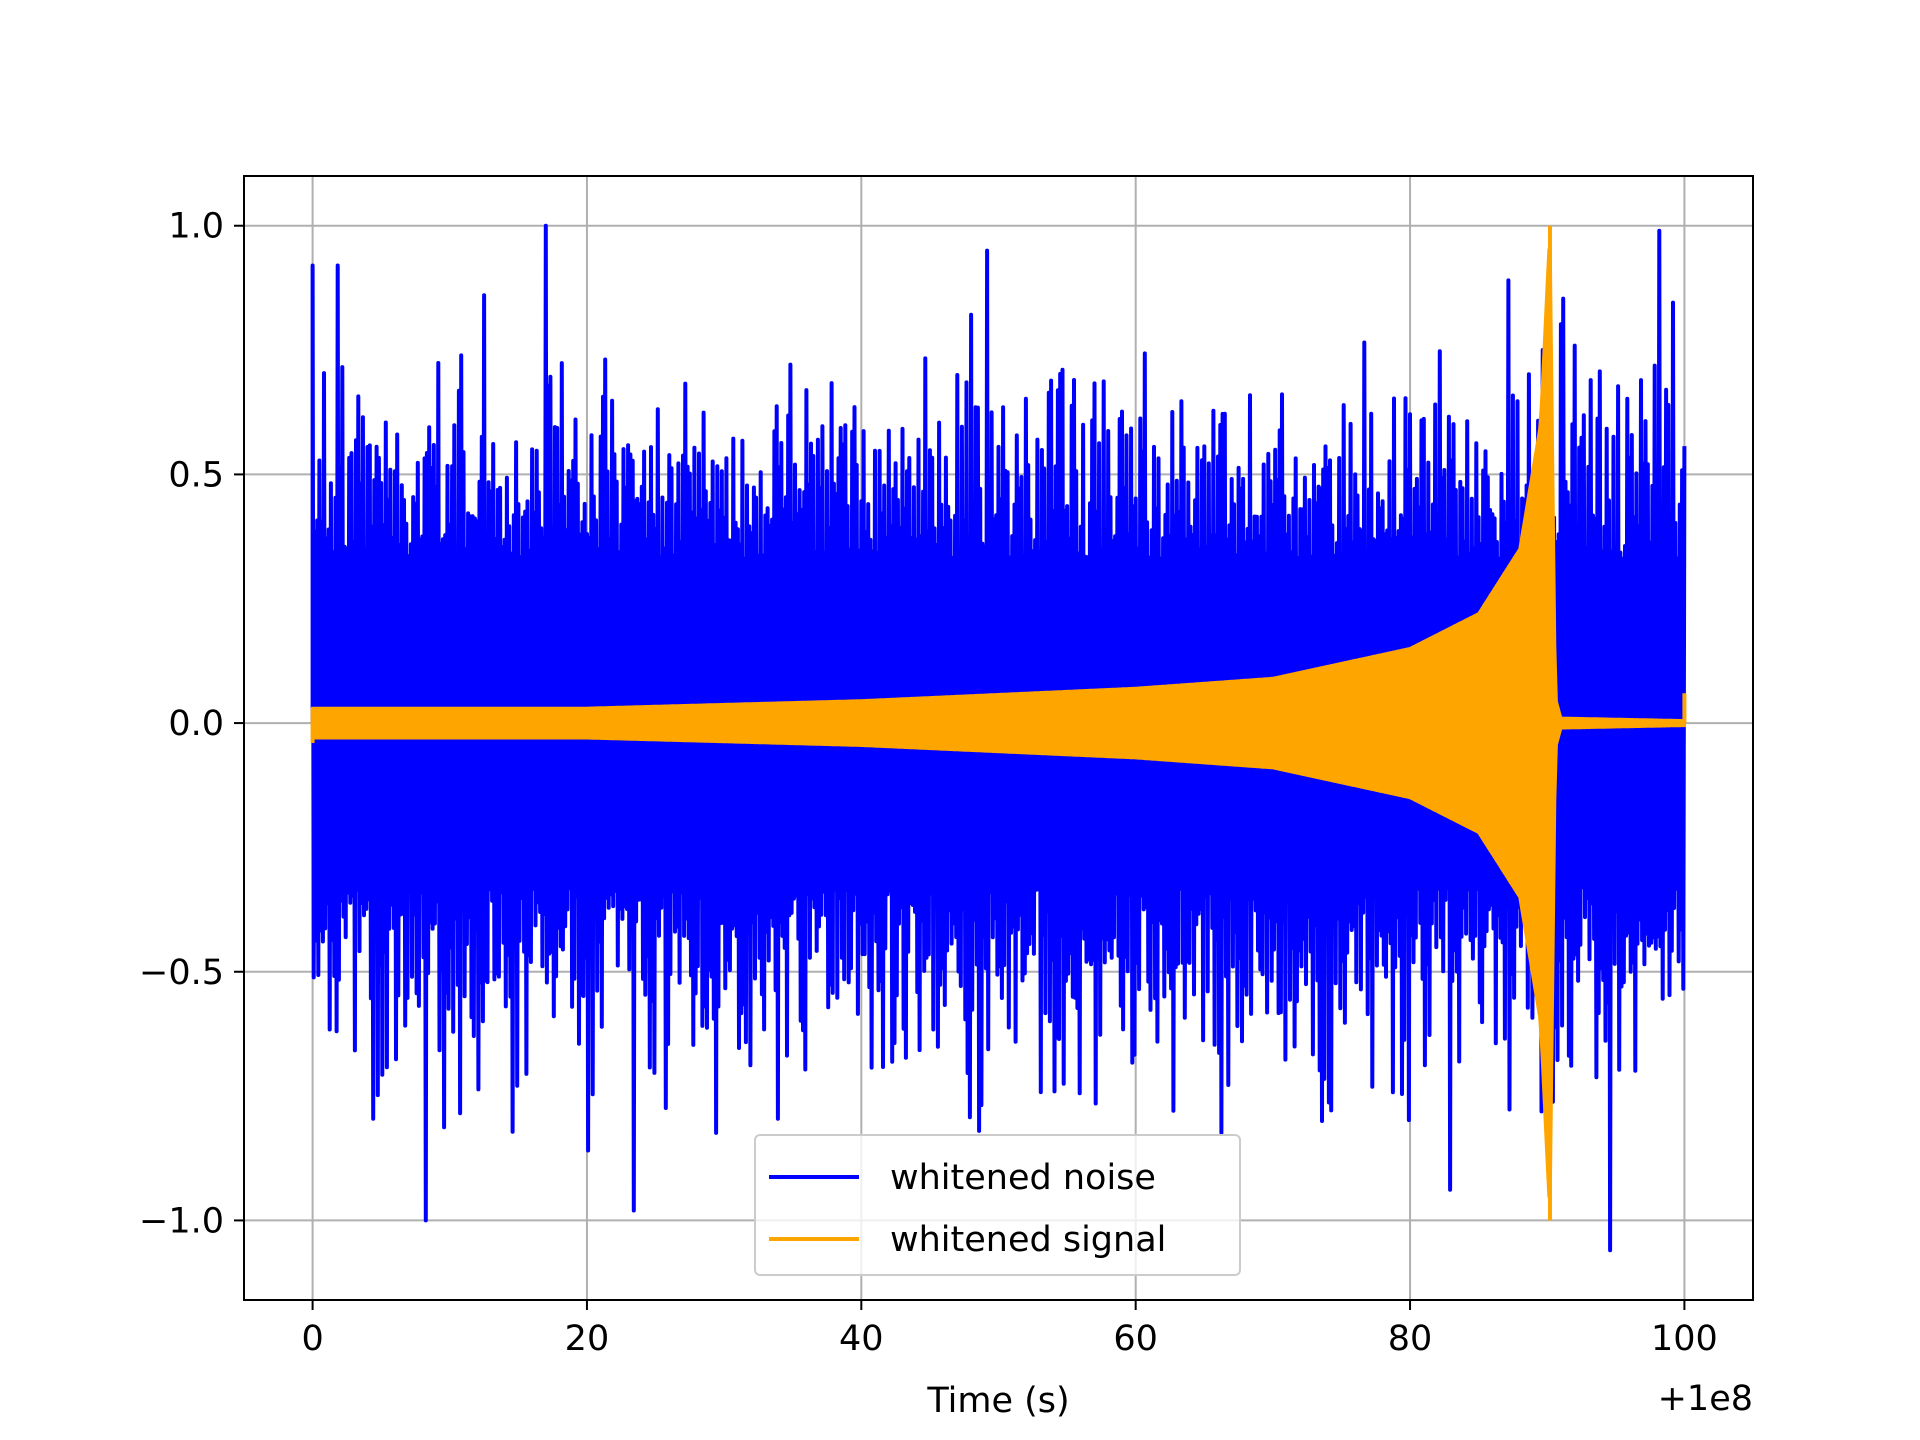  Describe the element at coordinates (196, 724) in the screenshot. I see `y-tick-label: 0.0` at that location.